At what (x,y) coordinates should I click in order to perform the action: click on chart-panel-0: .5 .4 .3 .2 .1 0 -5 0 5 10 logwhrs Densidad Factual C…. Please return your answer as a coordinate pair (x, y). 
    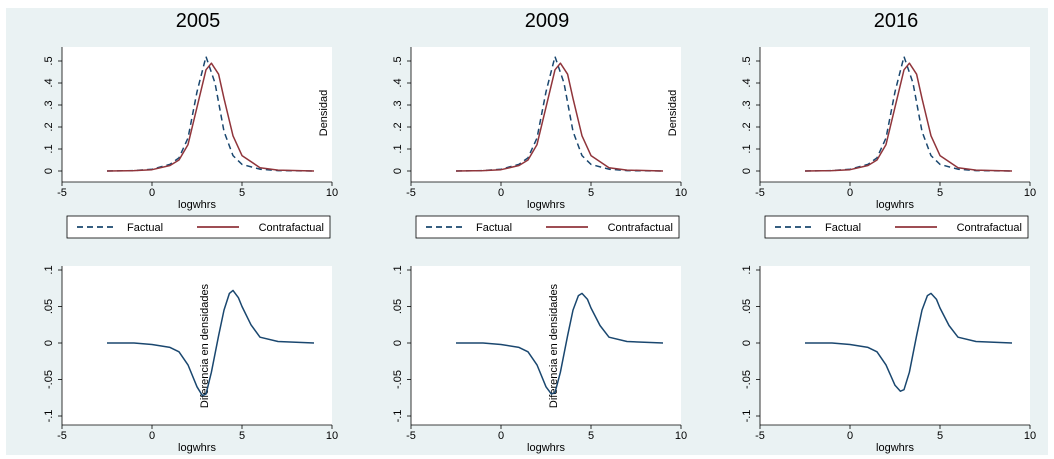
    Looking at the image, I should click on (190, 143).